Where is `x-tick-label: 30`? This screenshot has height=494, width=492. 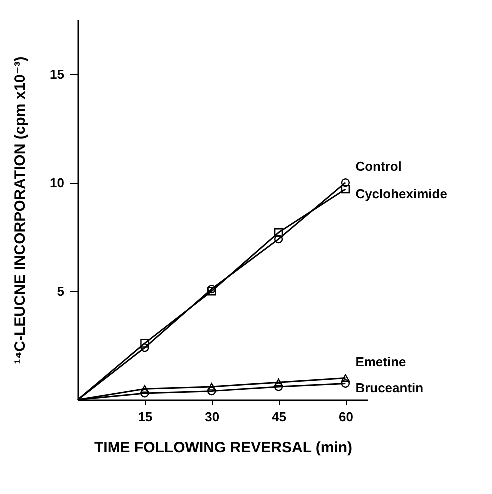
x-tick-label: 30 is located at coordinates (212, 417).